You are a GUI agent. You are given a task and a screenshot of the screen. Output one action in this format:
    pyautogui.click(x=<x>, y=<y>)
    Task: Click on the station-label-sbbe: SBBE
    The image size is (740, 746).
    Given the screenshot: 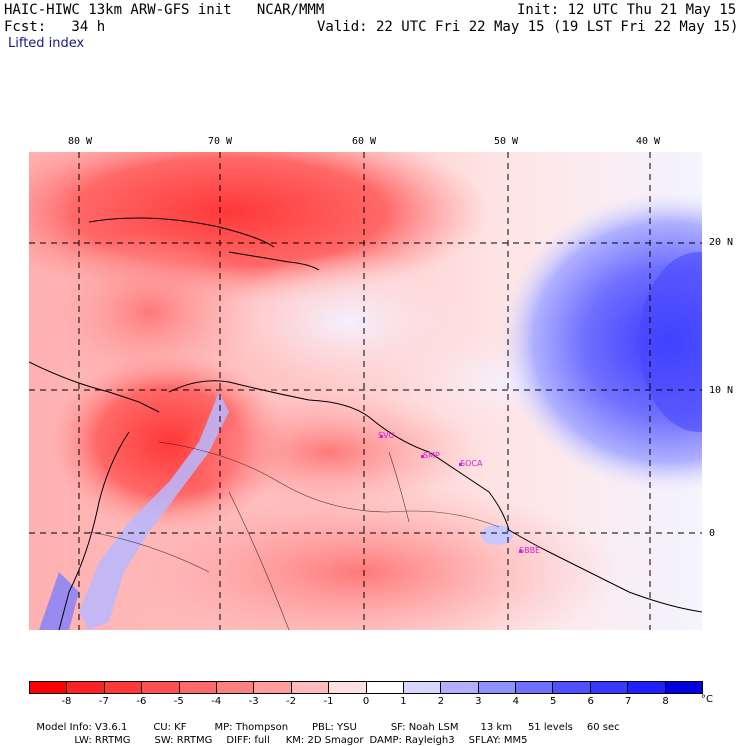 What is the action you would take?
    pyautogui.click(x=530, y=550)
    